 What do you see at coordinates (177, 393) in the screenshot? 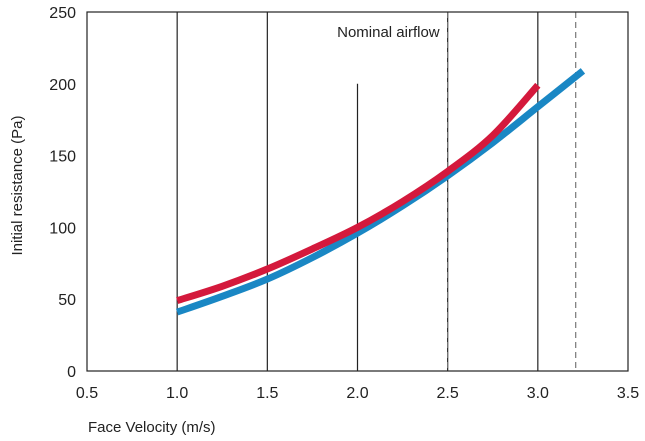
I see `x-tick-label: 1.0` at bounding box center [177, 393].